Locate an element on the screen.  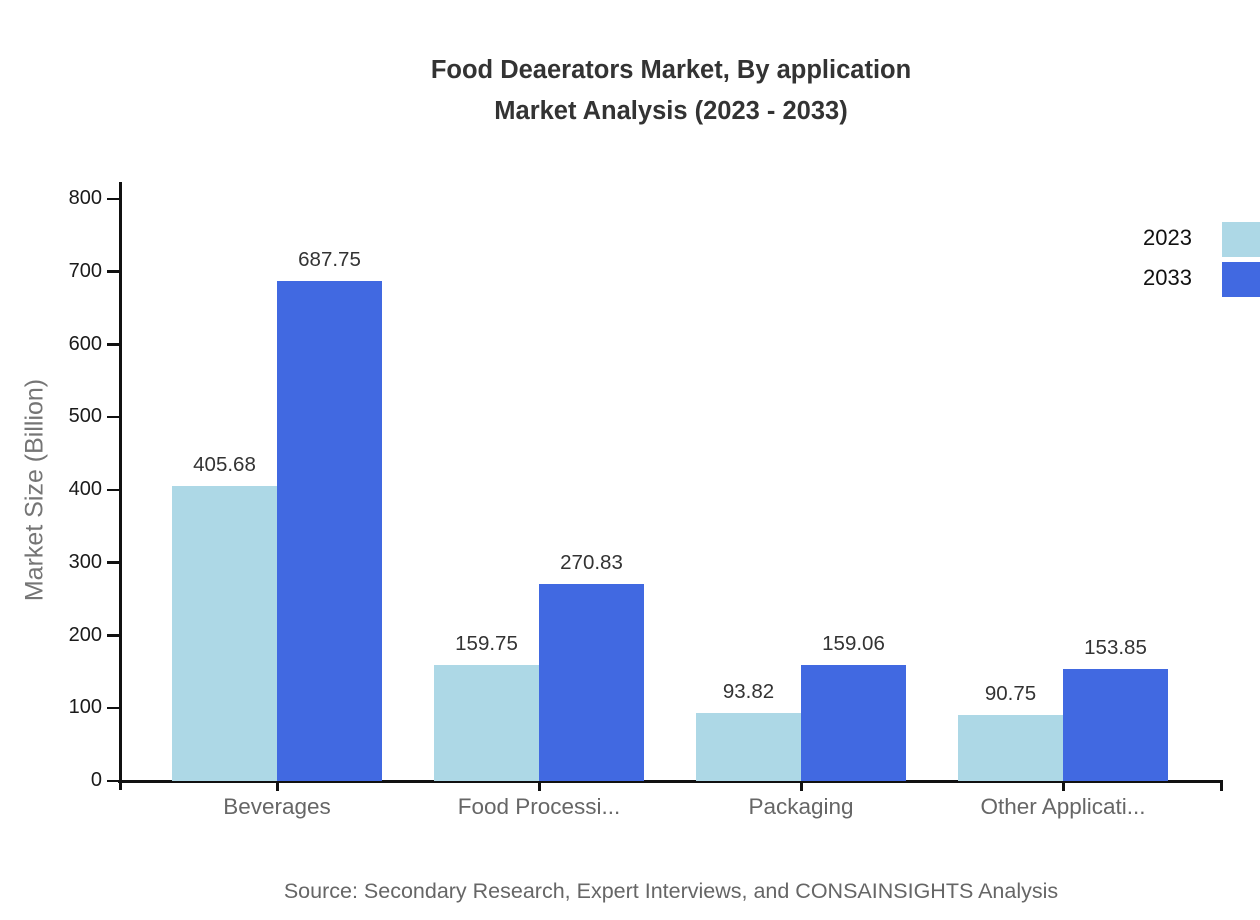
y-tick-label: 0 is located at coordinates (96, 780).